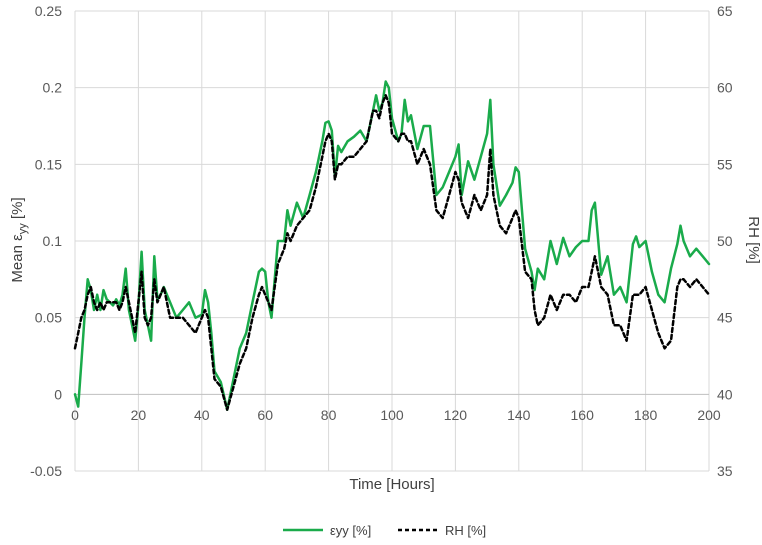 The height and width of the screenshot is (545, 762). I want to click on y-left-tick-label: -0.05, so click(46, 471).